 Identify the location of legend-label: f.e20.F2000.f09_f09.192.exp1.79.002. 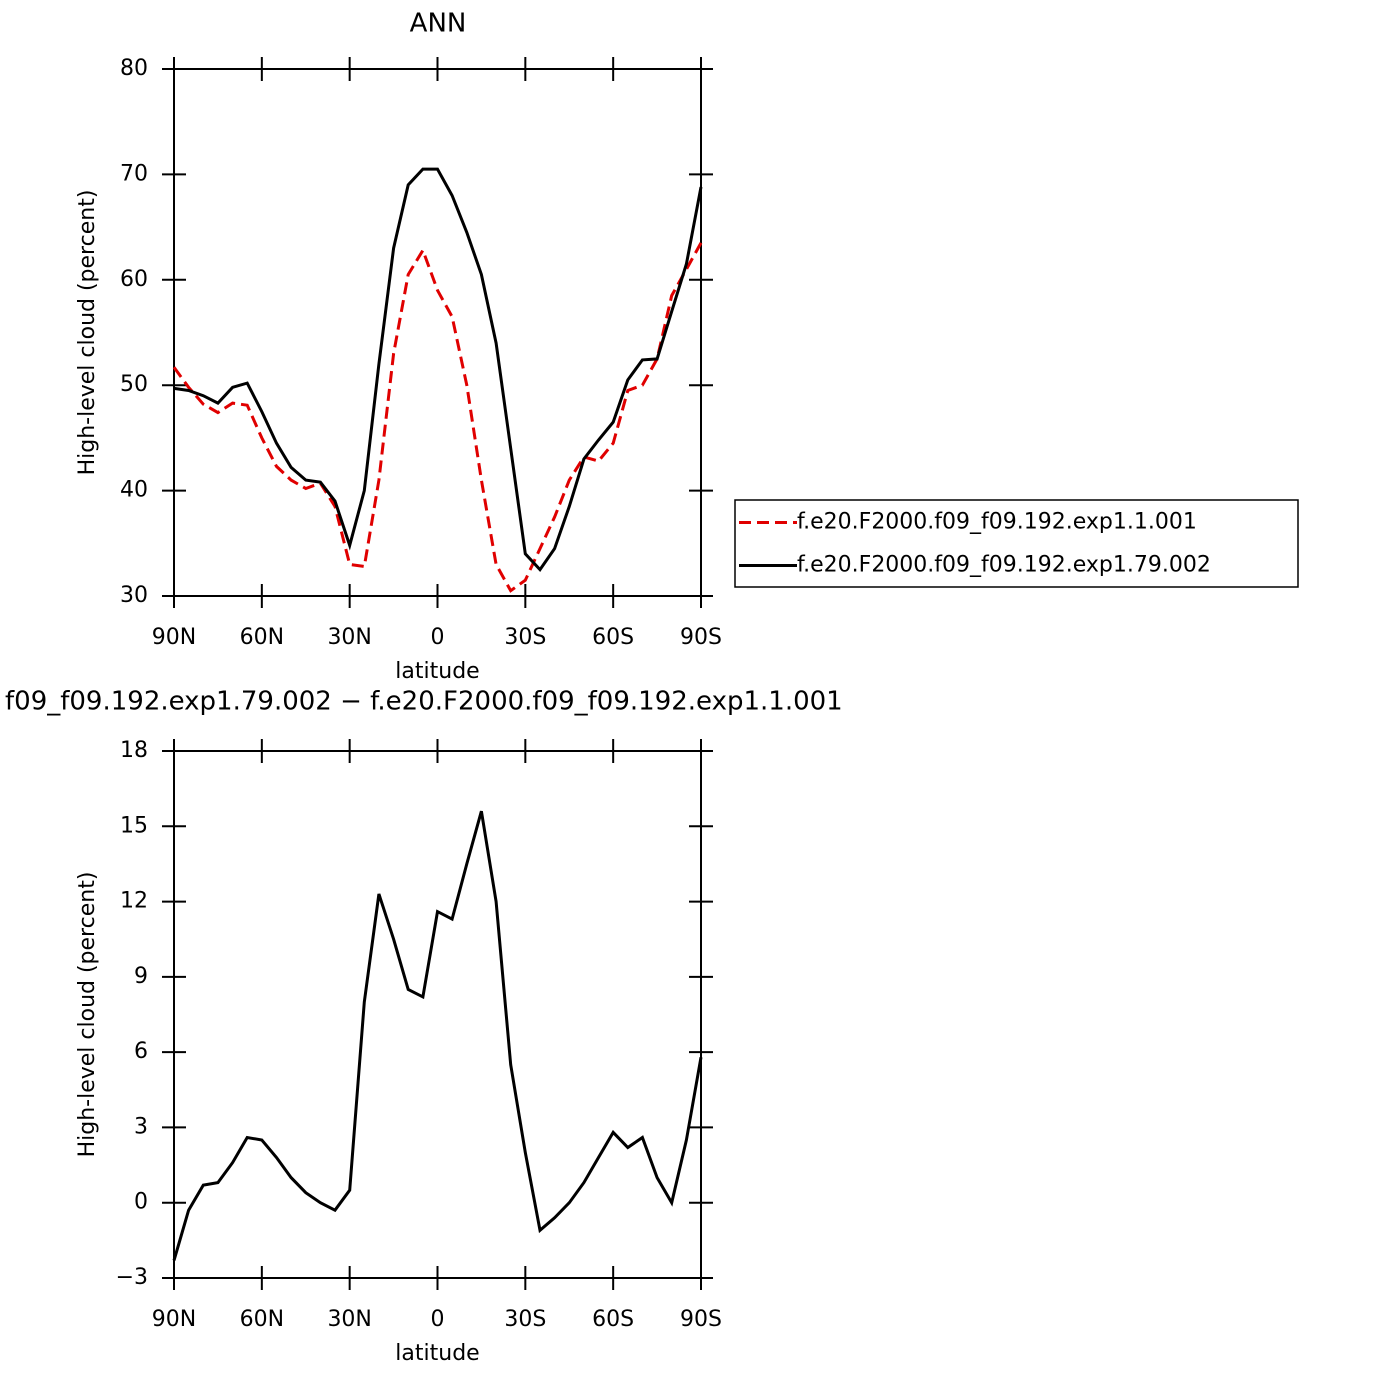
(1004, 565).